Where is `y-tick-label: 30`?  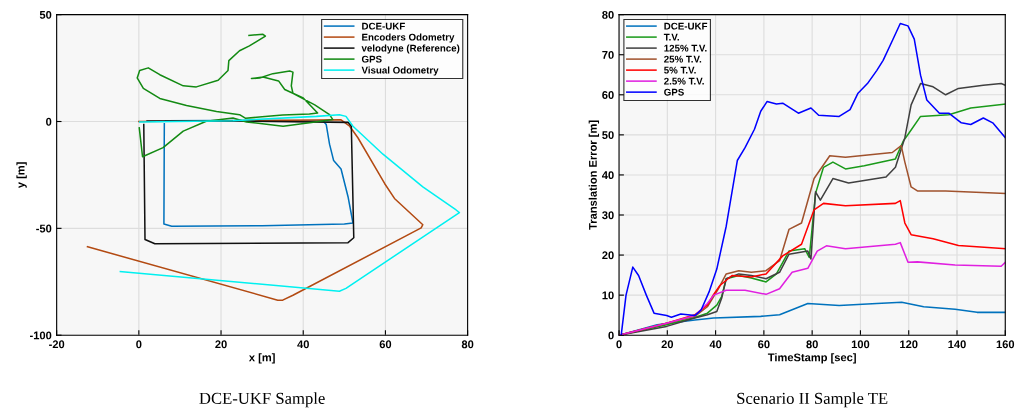 y-tick-label: 30 is located at coordinates (608, 215).